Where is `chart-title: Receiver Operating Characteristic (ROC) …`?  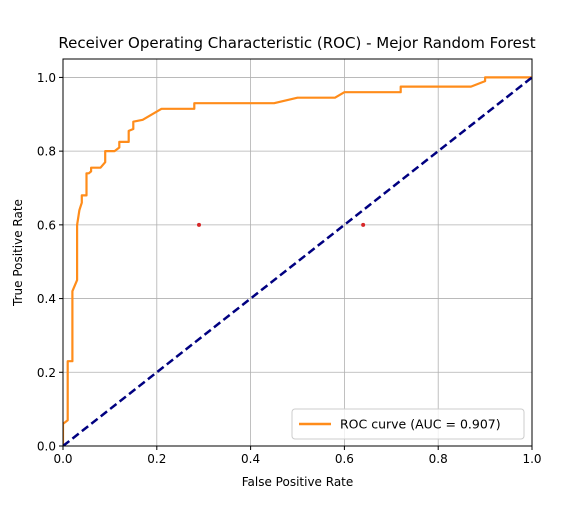
chart-title: Receiver Operating Characteristic (ROC) … is located at coordinates (296, 43).